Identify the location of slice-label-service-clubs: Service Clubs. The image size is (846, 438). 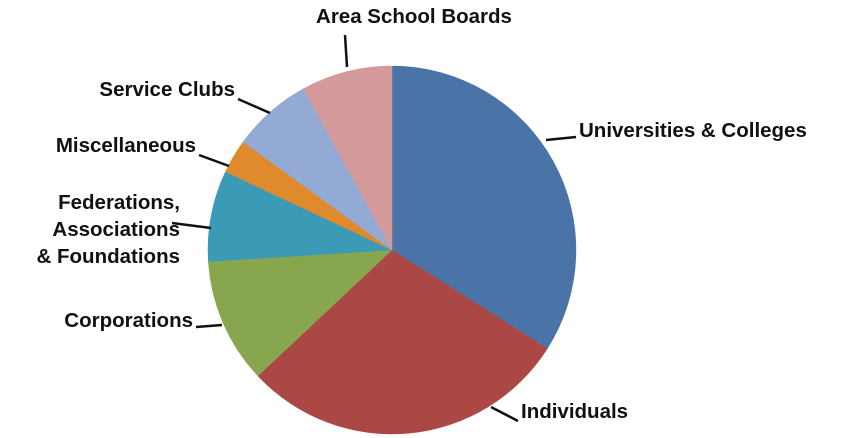
(167, 89).